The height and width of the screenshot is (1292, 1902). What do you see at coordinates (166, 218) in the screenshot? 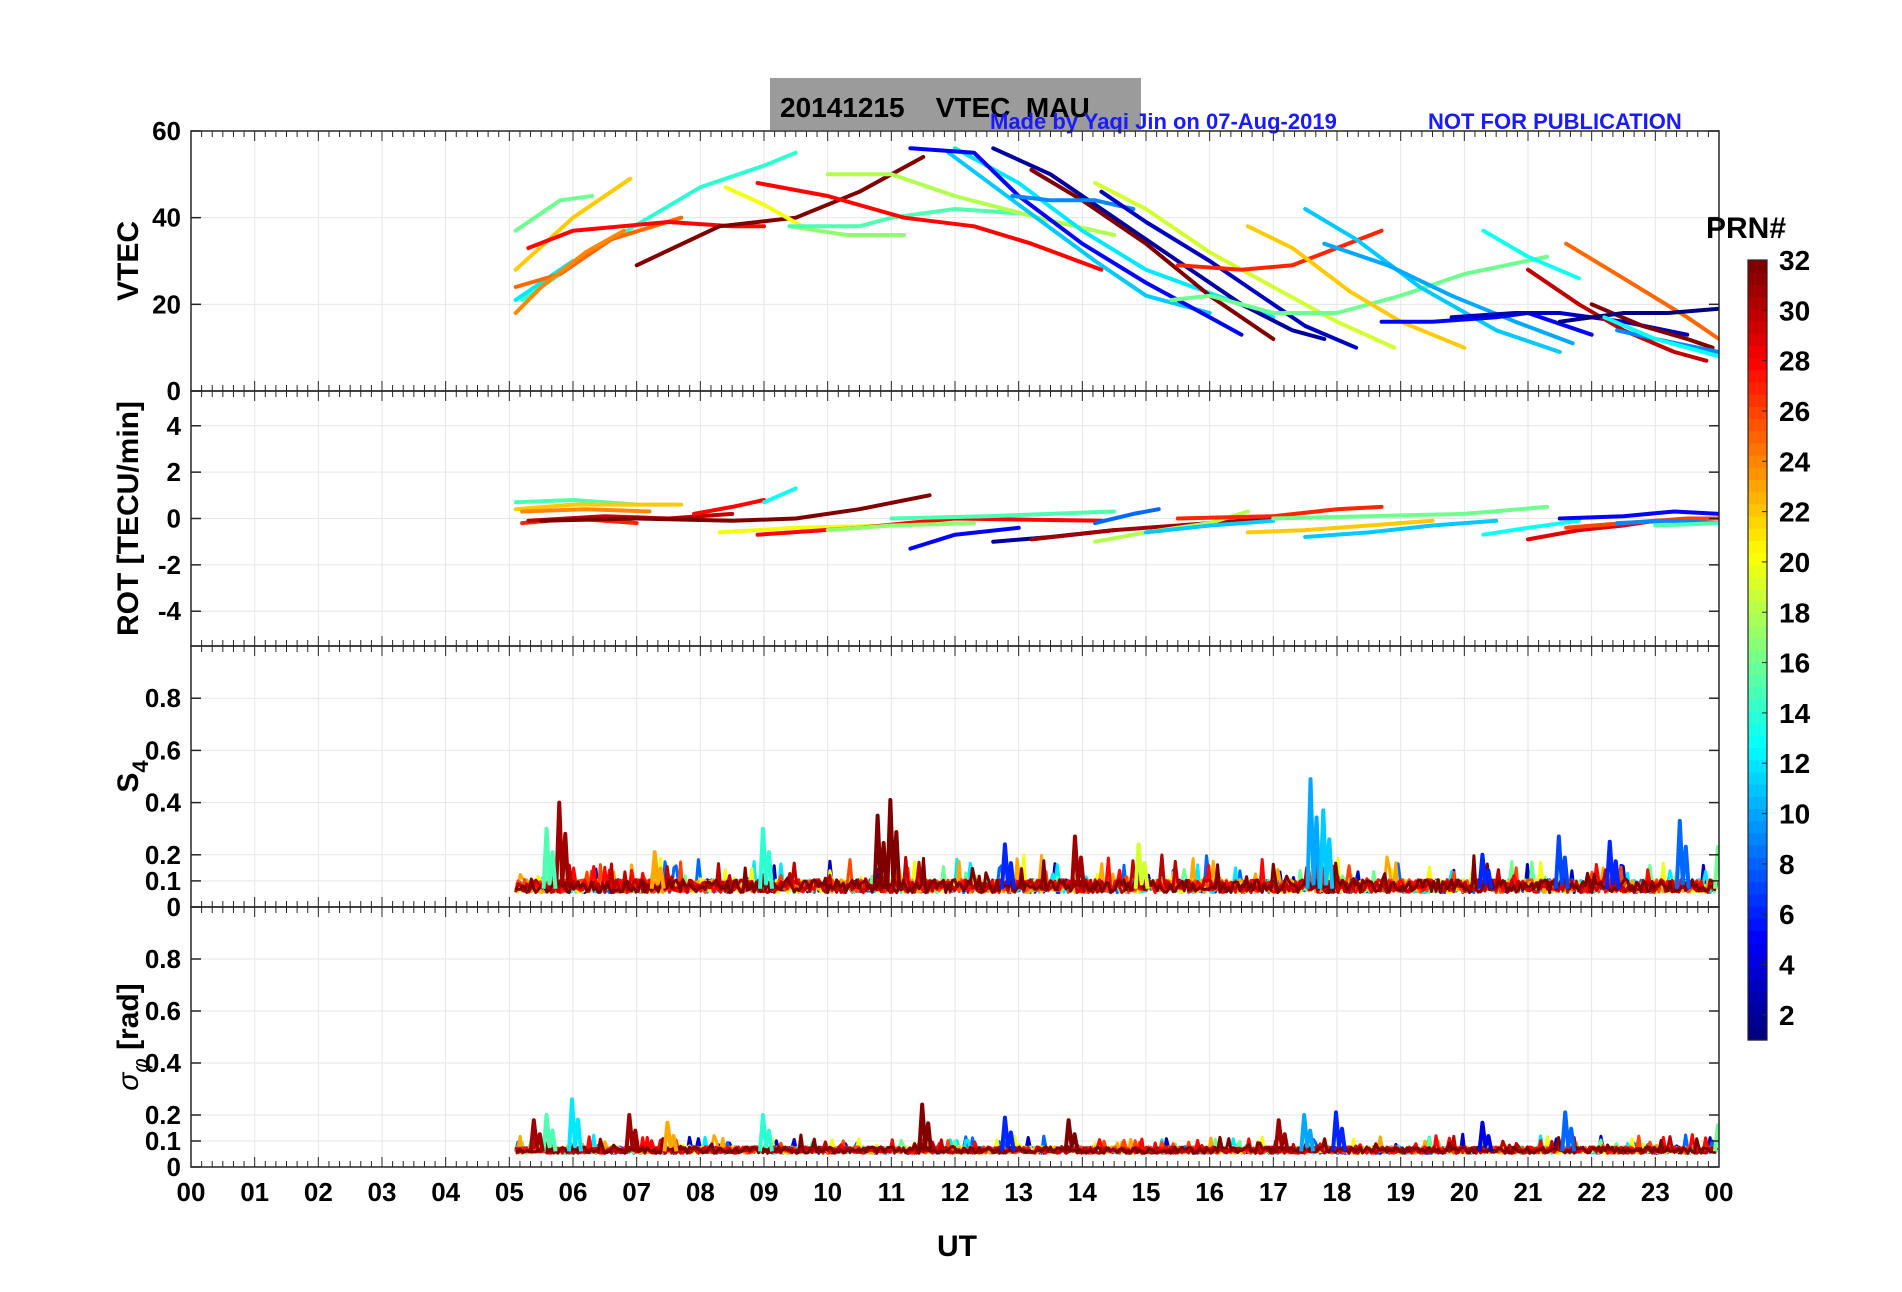
I see `y-tick-label: 40` at bounding box center [166, 218].